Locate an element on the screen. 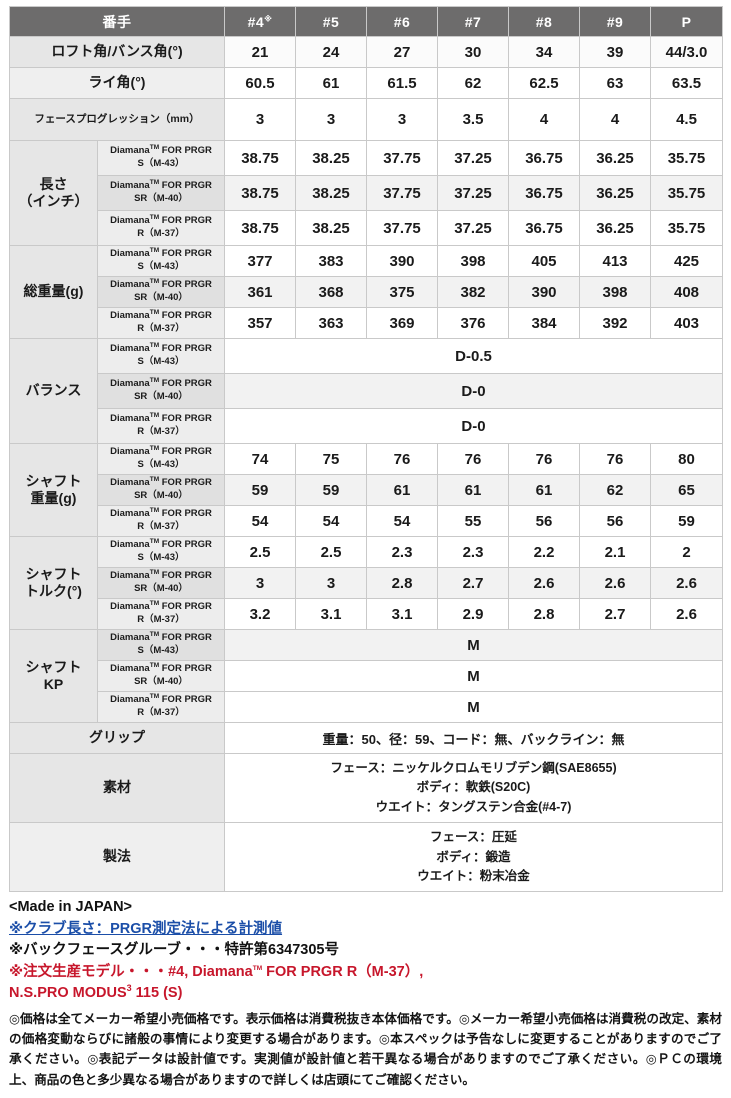 The height and width of the screenshot is (1098, 731). cell-sw-s-4: 74 is located at coordinates (260, 459).